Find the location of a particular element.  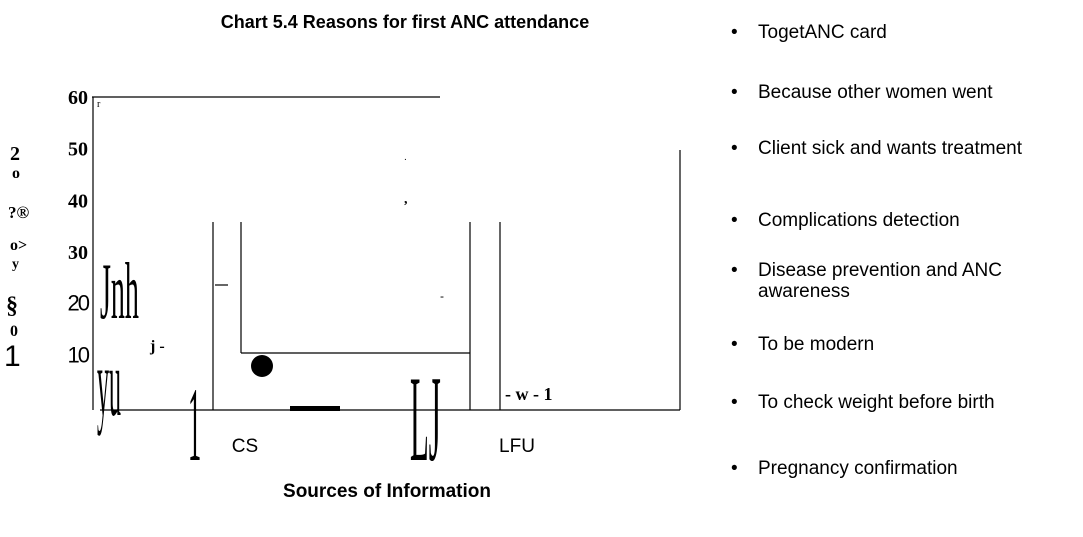

legend-label: To check weight before birth is located at coordinates (876, 402).